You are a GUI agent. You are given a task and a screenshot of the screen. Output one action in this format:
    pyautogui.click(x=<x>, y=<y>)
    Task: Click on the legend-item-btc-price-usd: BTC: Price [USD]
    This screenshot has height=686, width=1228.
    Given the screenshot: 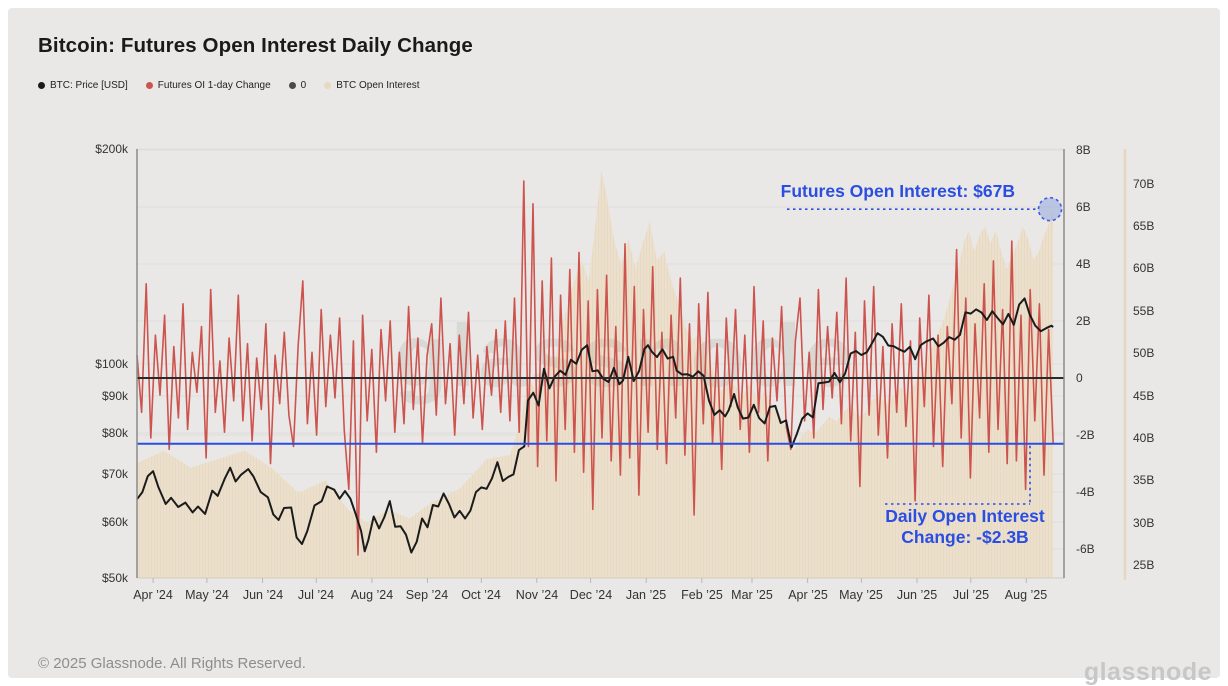 What is the action you would take?
    pyautogui.click(x=83, y=85)
    